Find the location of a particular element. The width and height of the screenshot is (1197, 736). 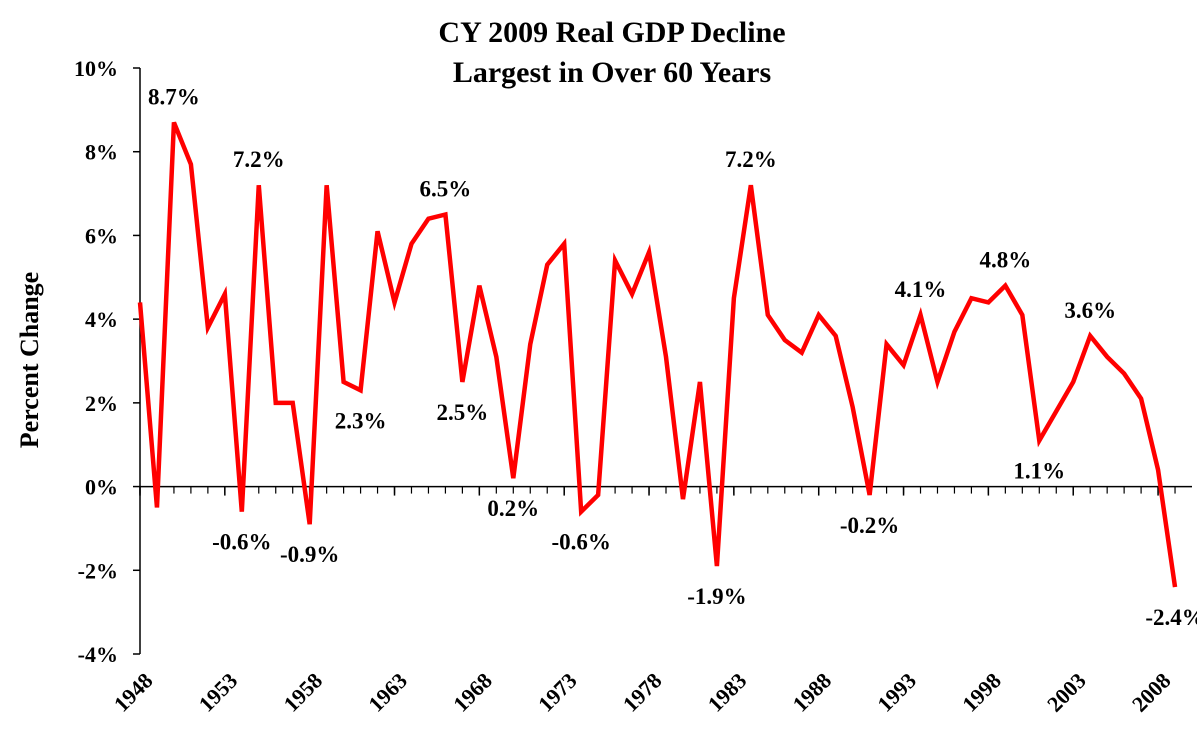

x-tick-label: 1983 is located at coordinates (727, 692).